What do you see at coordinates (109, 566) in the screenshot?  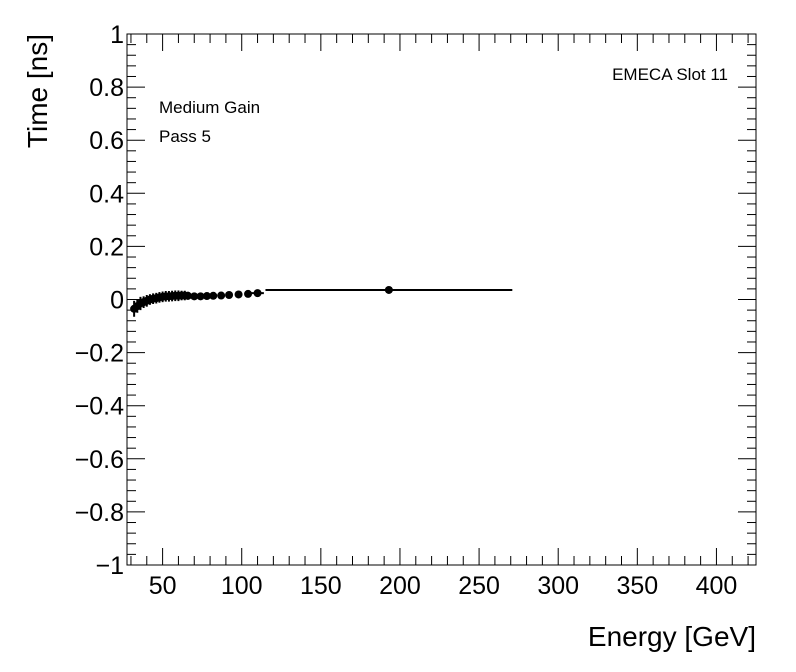 I see `y-tick-label: −1` at bounding box center [109, 566].